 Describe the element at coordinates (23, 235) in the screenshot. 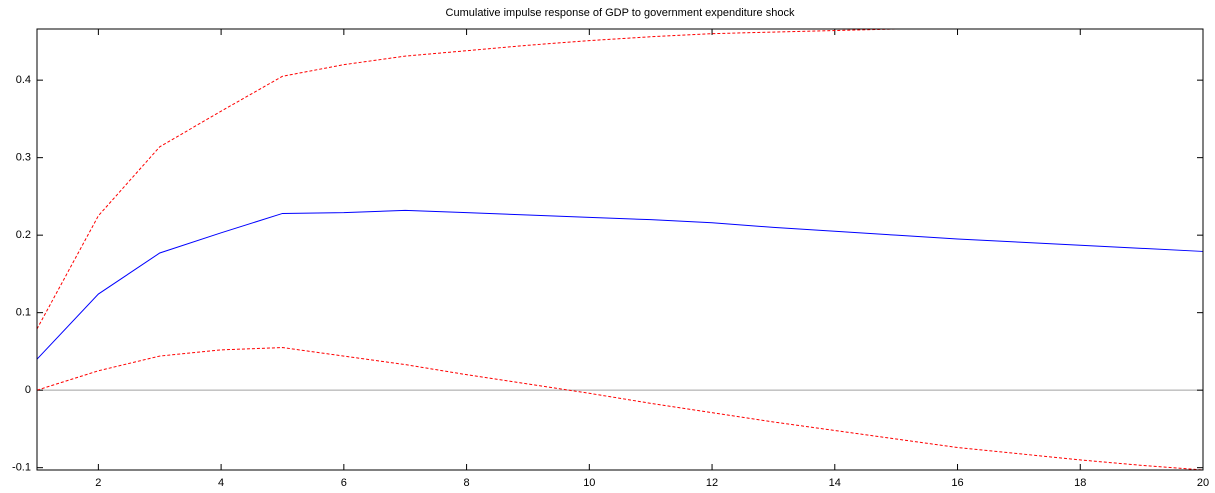

I see `y-tick-label: 0.2` at that location.